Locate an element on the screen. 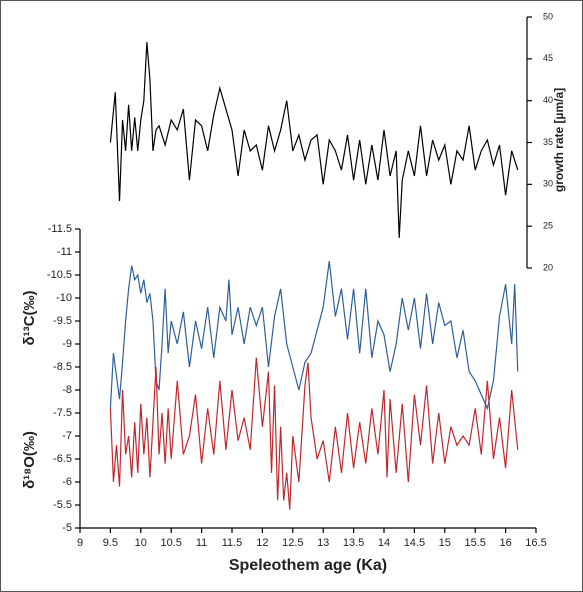  x-tick-label: 16.5 is located at coordinates (535, 543).